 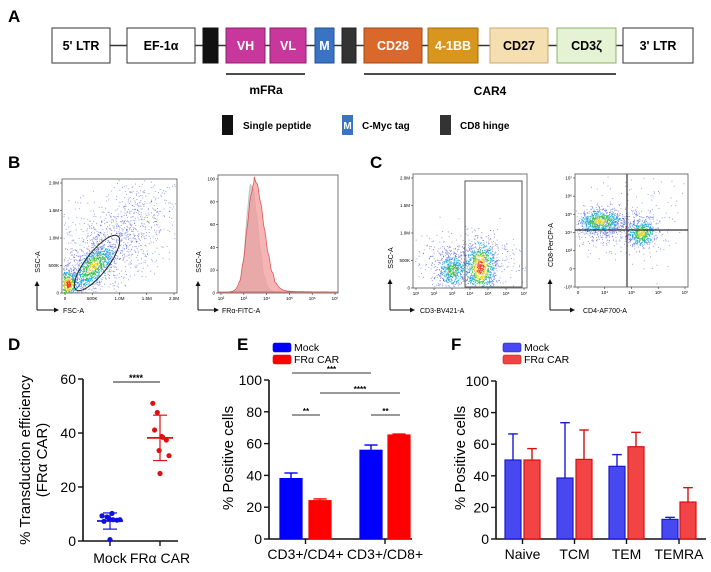 What do you see at coordinates (416, 293) in the screenshot?
I see `c-scatter-x-tick-label: 10¹` at bounding box center [416, 293].